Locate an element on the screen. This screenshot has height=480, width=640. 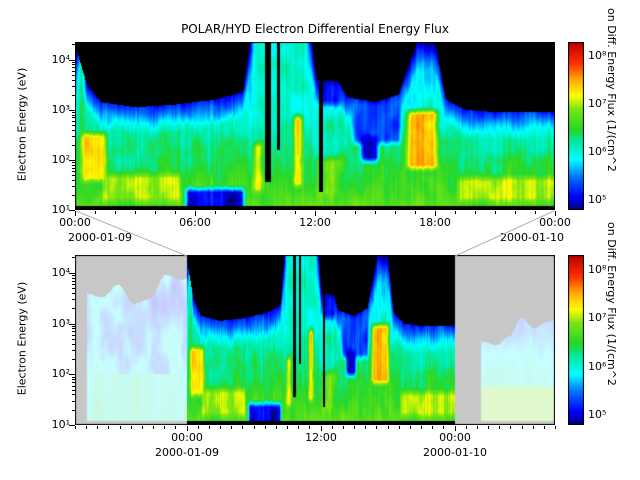
colorbar-main-canvas is located at coordinates (576, 126).